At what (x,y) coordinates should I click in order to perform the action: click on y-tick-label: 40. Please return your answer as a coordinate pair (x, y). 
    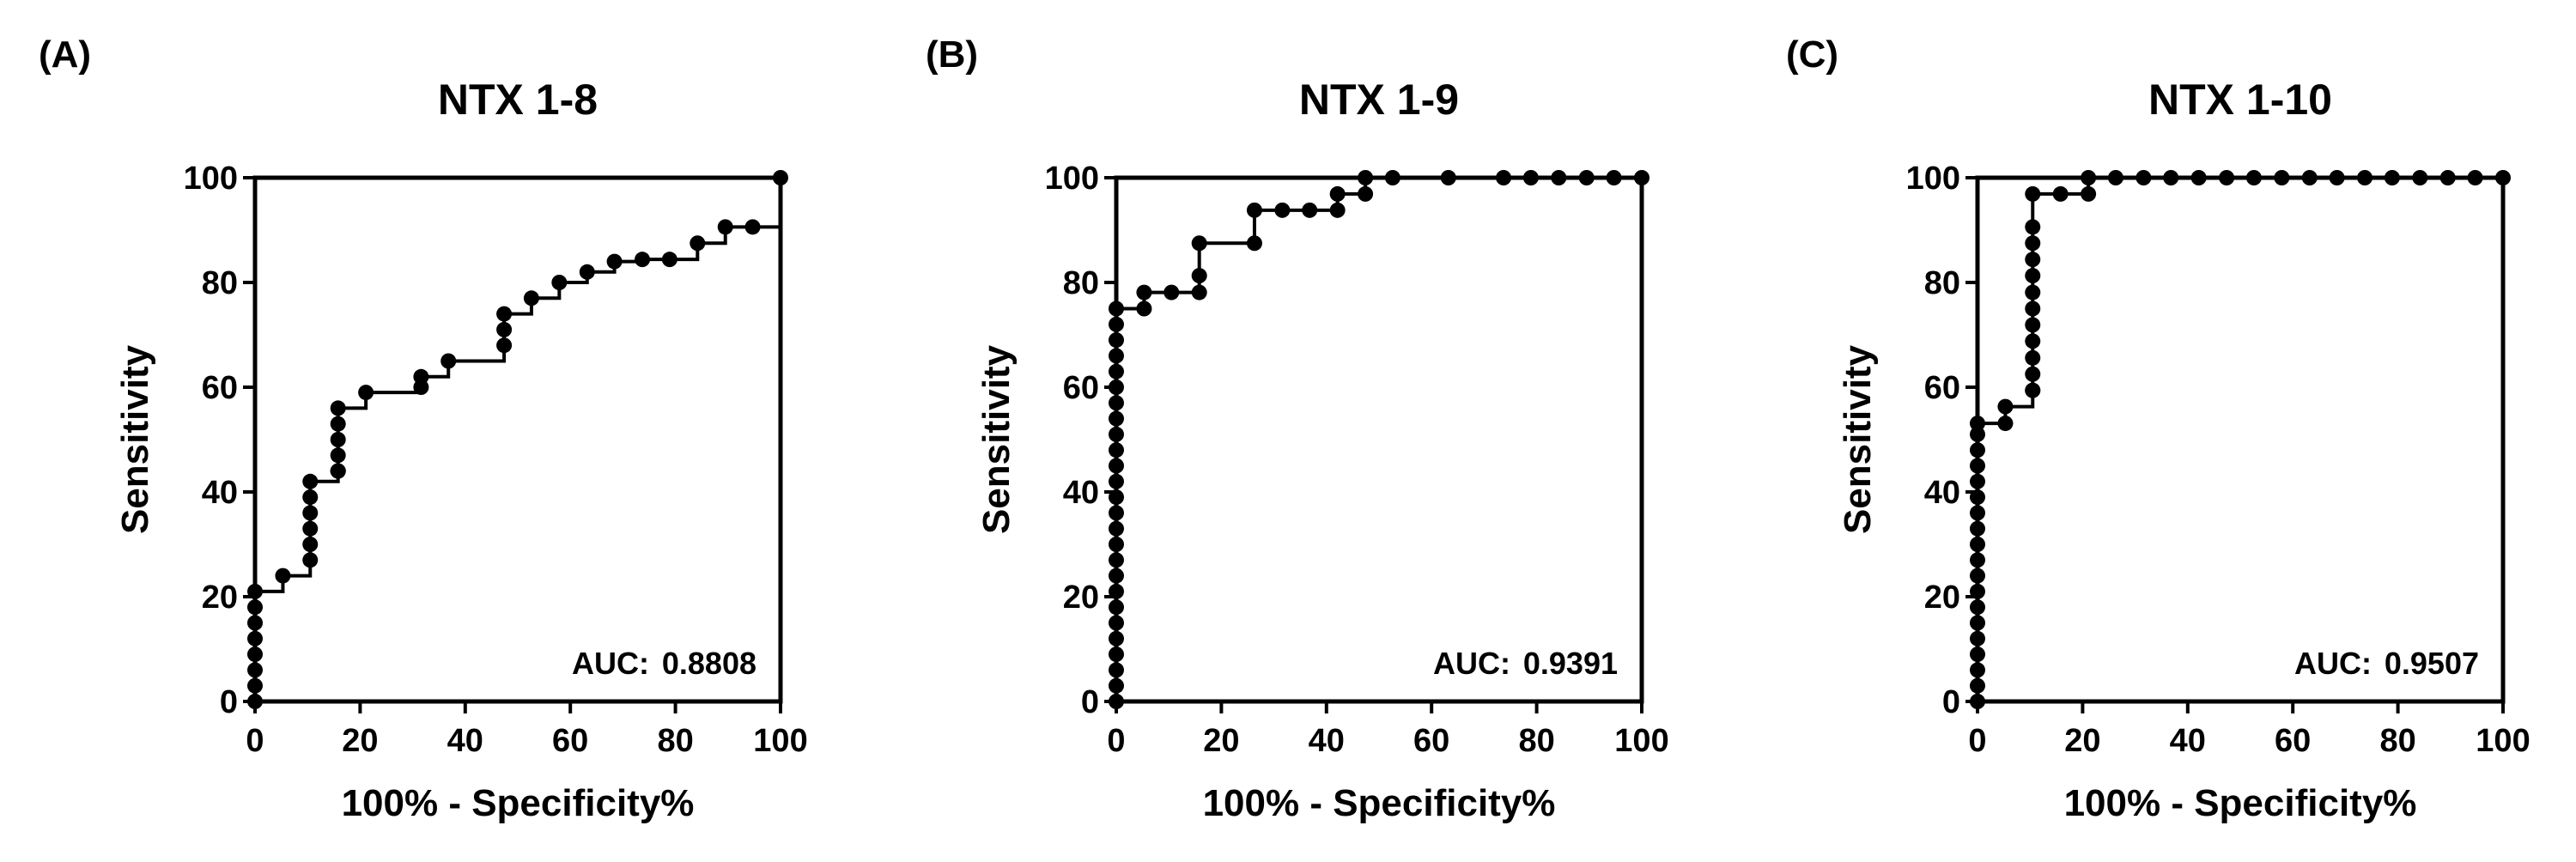
    Looking at the image, I should click on (1942, 493).